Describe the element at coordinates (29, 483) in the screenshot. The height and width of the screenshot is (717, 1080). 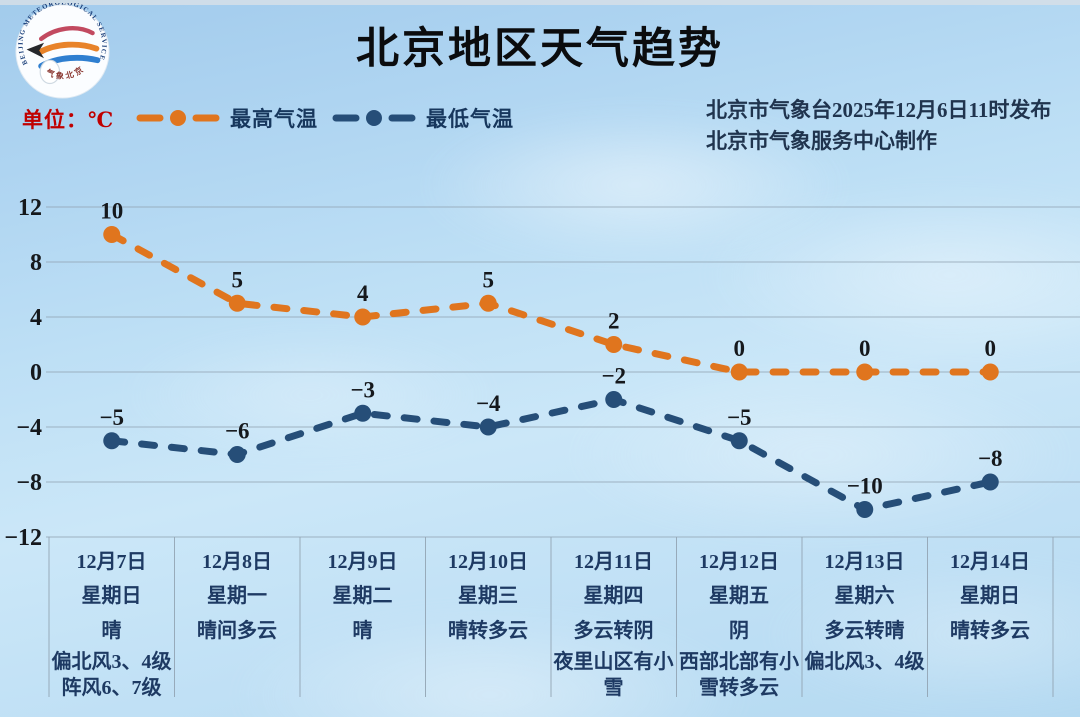
I see `y-tick-label: −8` at that location.